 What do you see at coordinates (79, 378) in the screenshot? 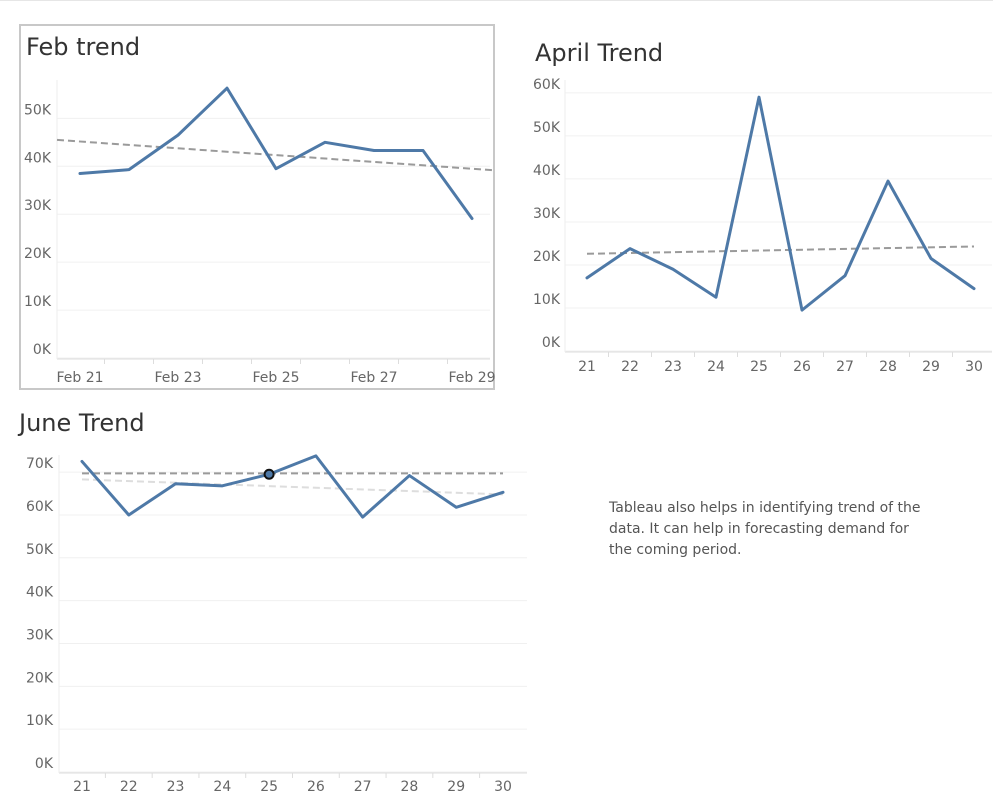
I see `x-tick-label: Feb 21` at bounding box center [79, 378].